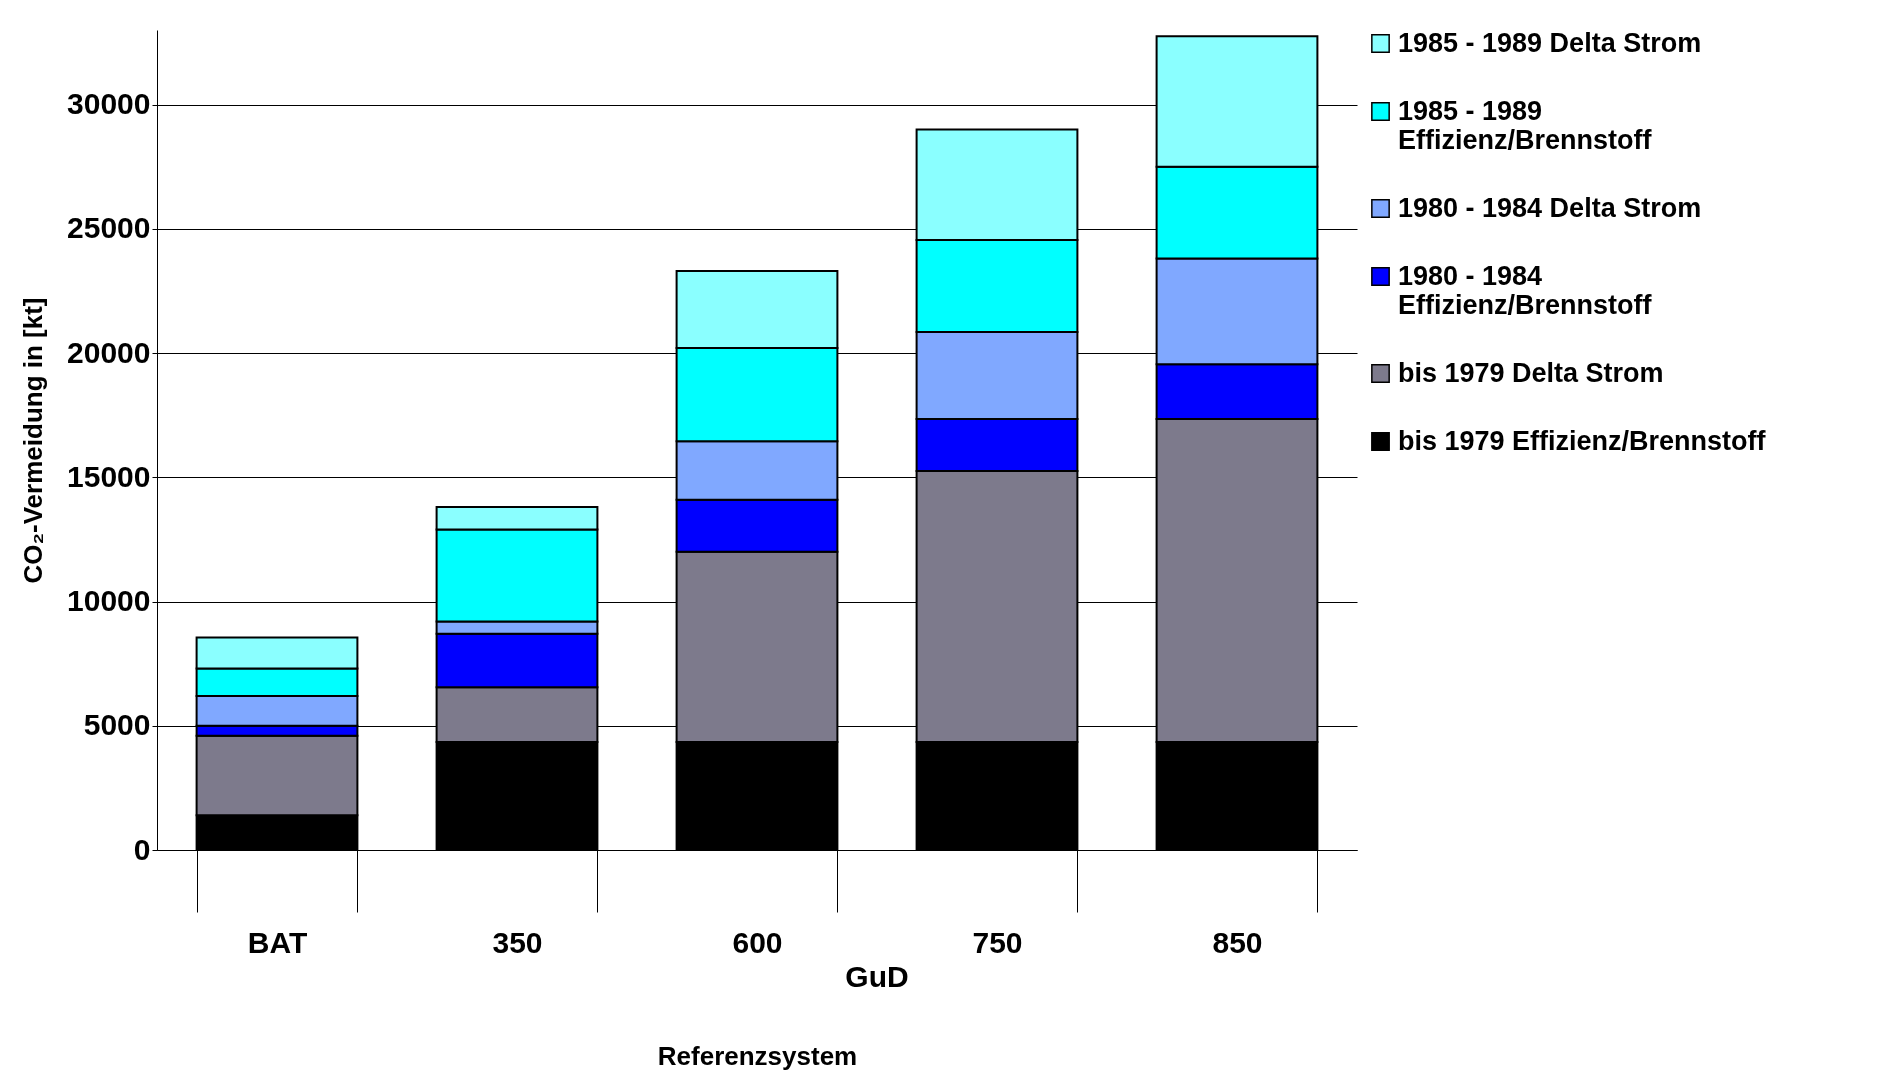 The height and width of the screenshot is (1091, 1898). I want to click on legend-label: bis 1979 Effizienz/Brennstoff, so click(1582, 440).